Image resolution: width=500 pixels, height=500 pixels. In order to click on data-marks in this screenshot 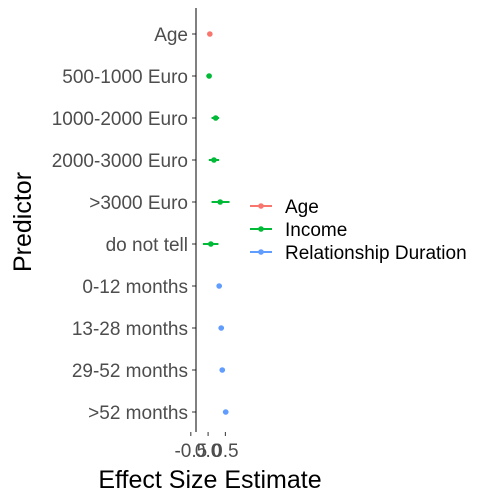, I will do `click(216, 223)`.